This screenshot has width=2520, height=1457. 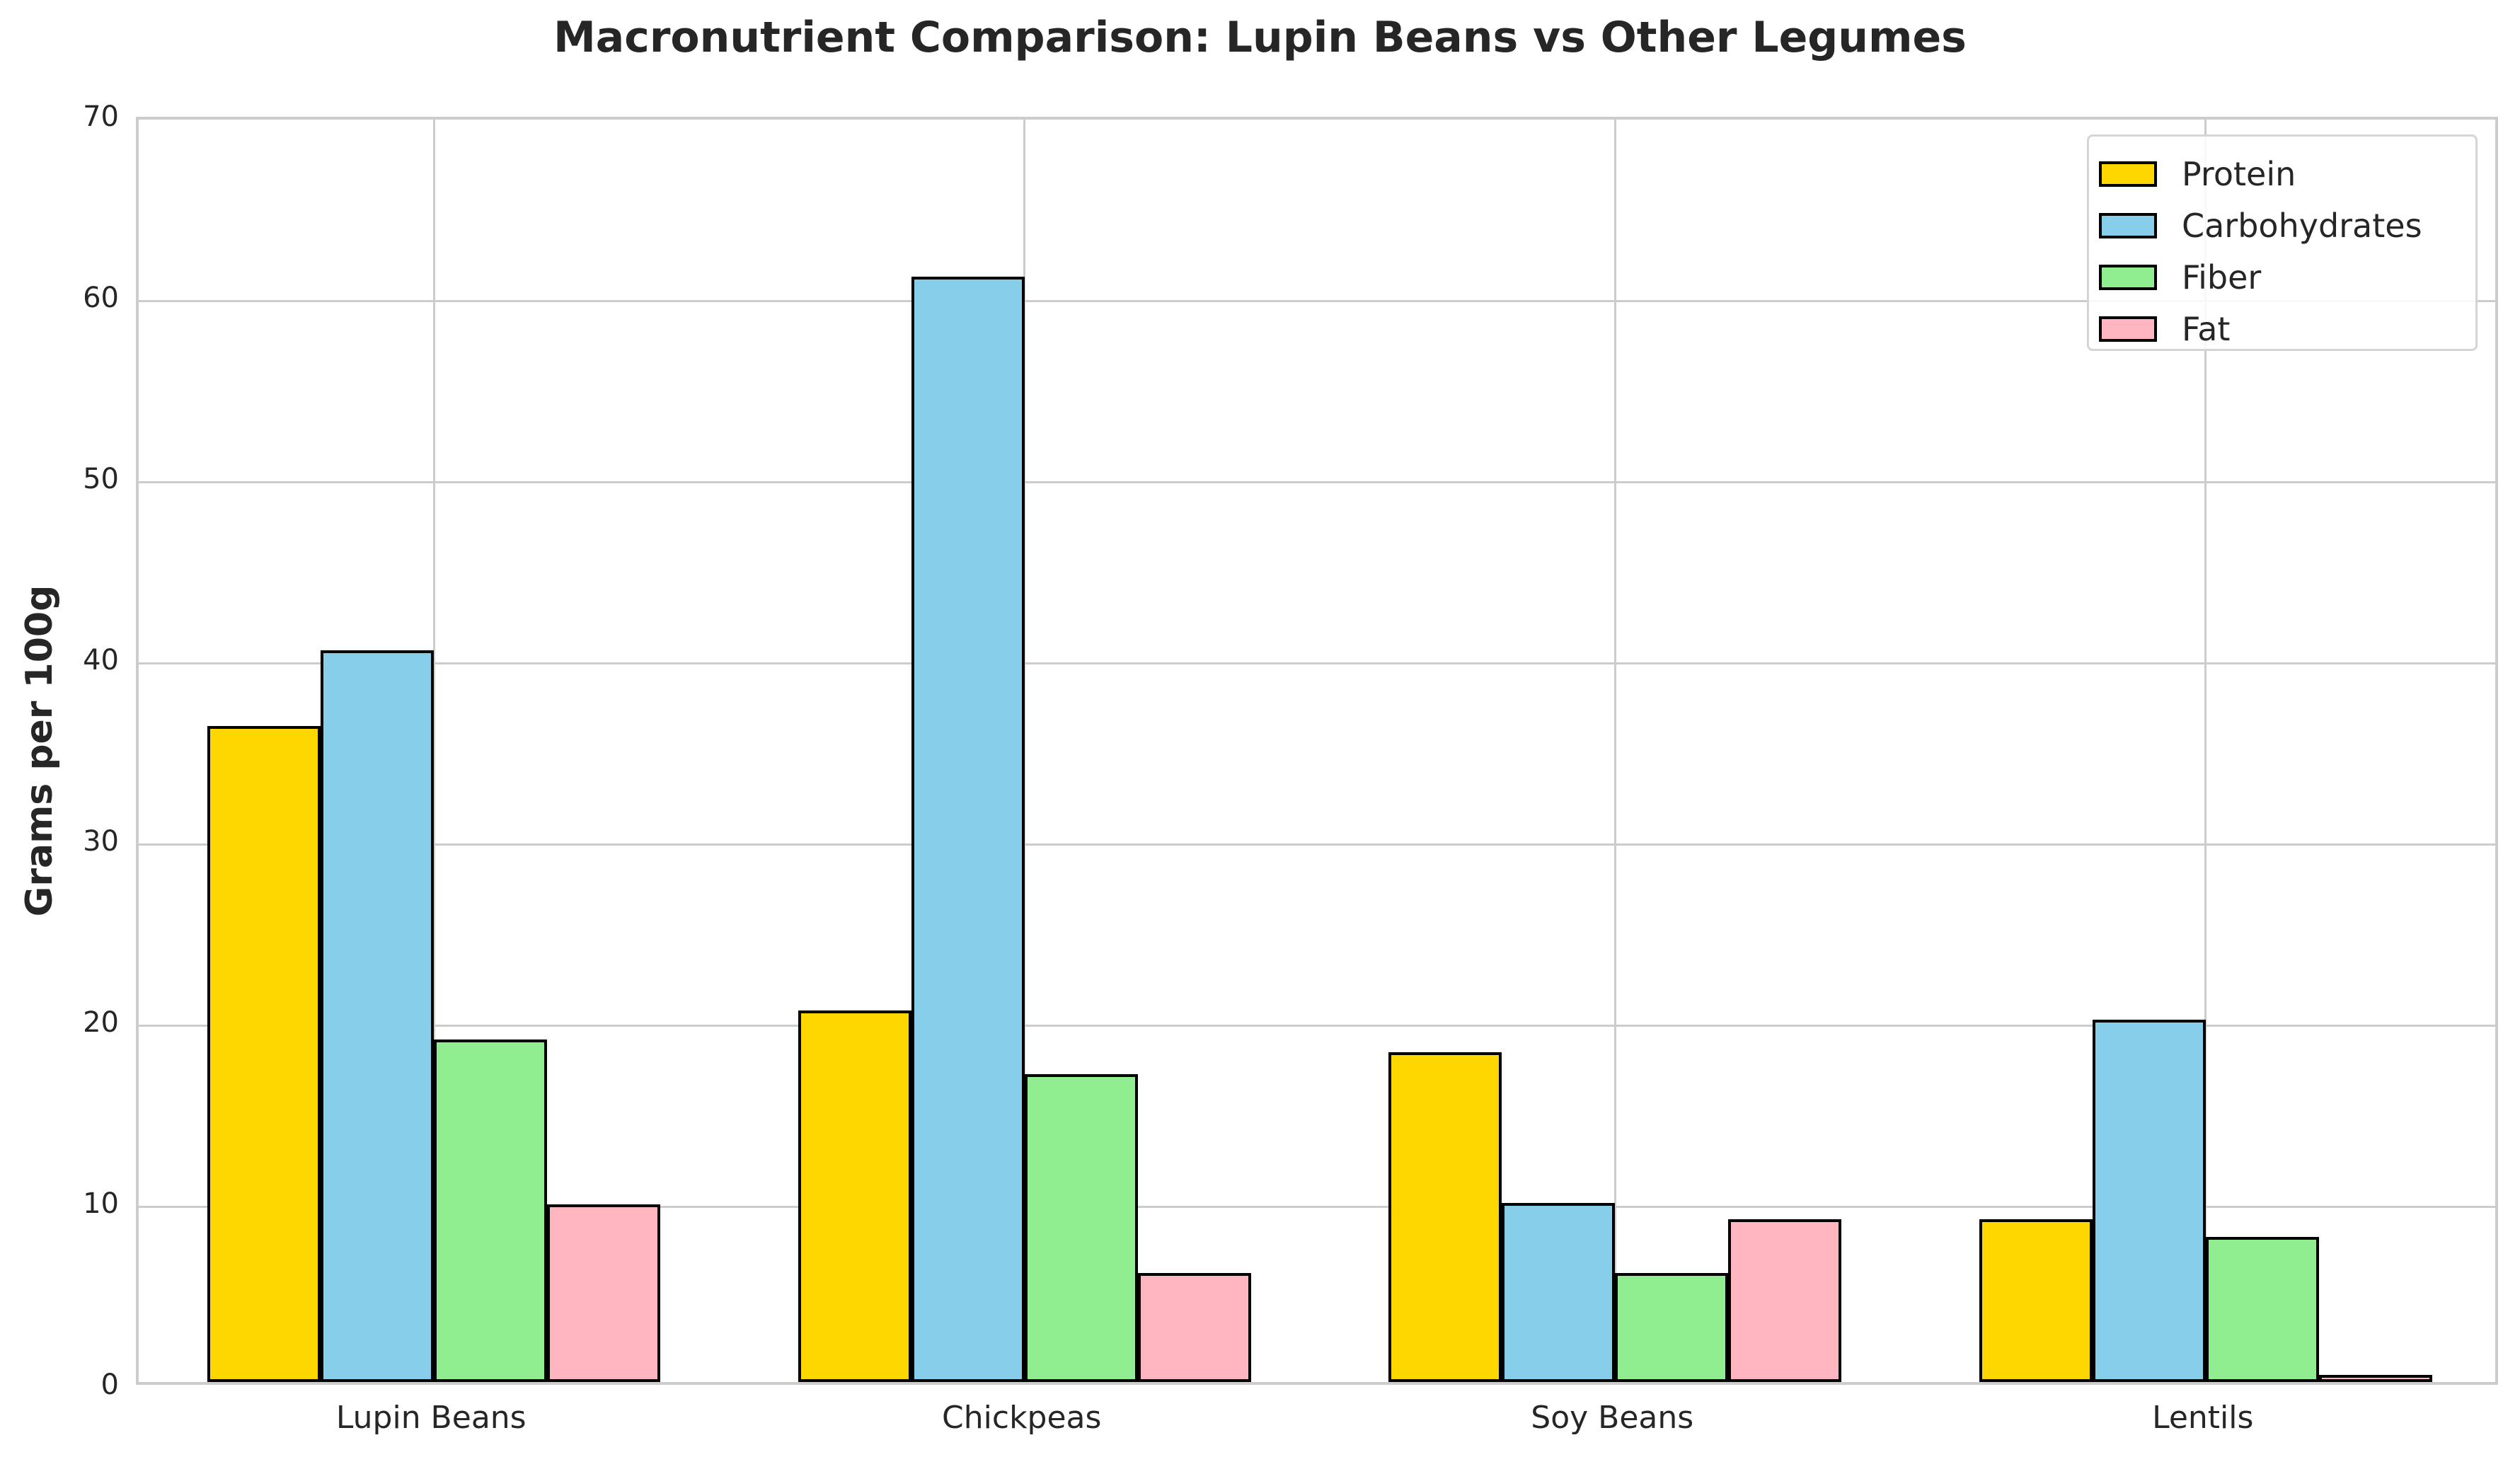 I want to click on legend-label: Protein, so click(x=2239, y=174).